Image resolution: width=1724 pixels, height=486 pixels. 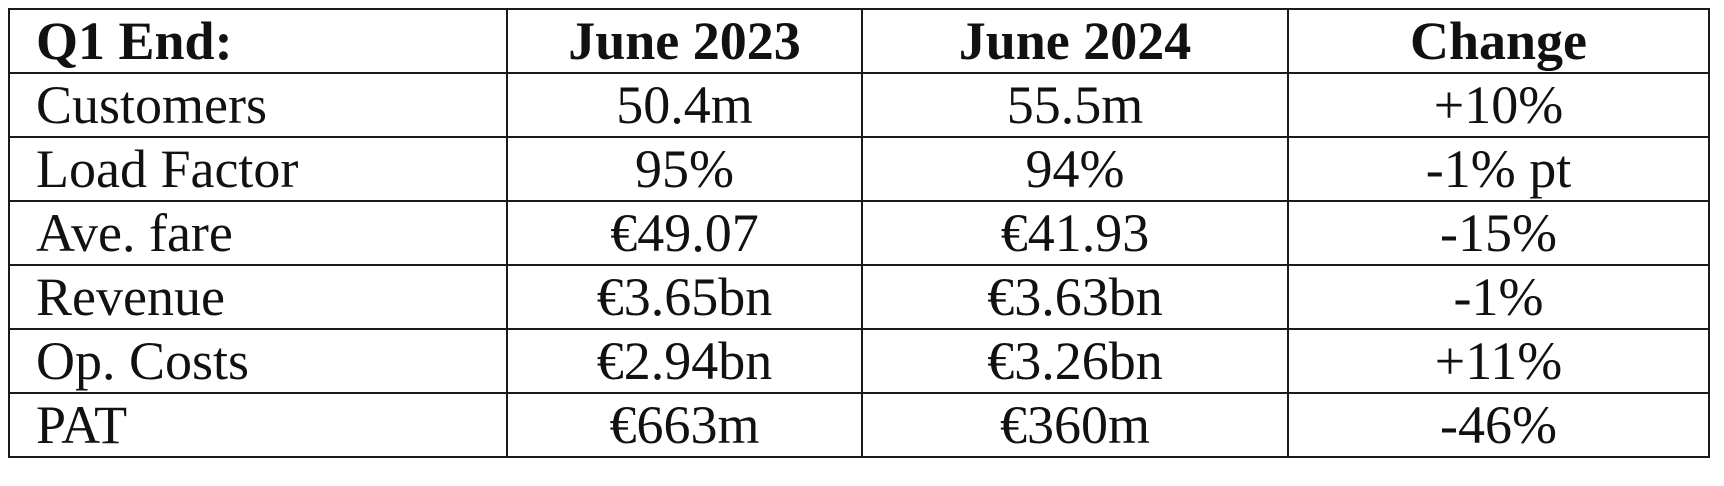 I want to click on table-row: PAT €663m €360m -46%, so click(x=859, y=425).